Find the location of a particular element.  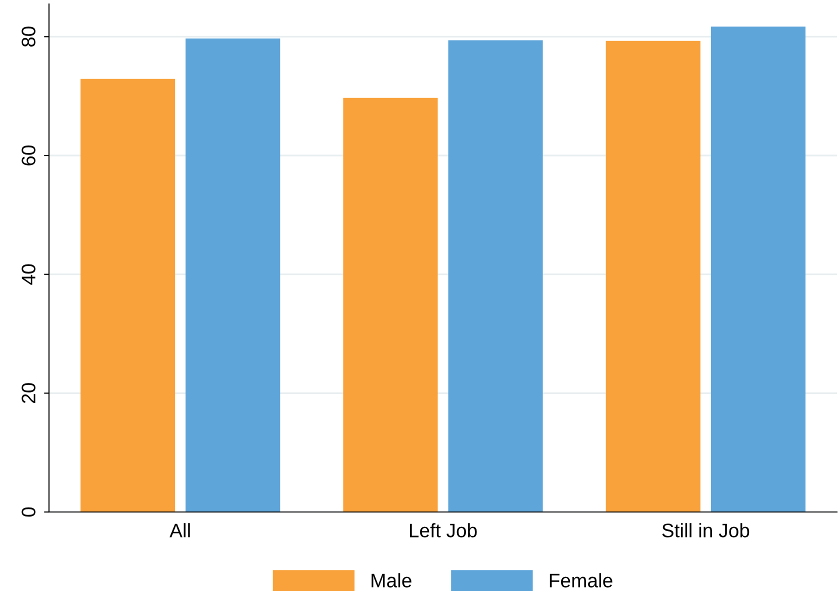

y-tick-label: 0 is located at coordinates (29, 512).